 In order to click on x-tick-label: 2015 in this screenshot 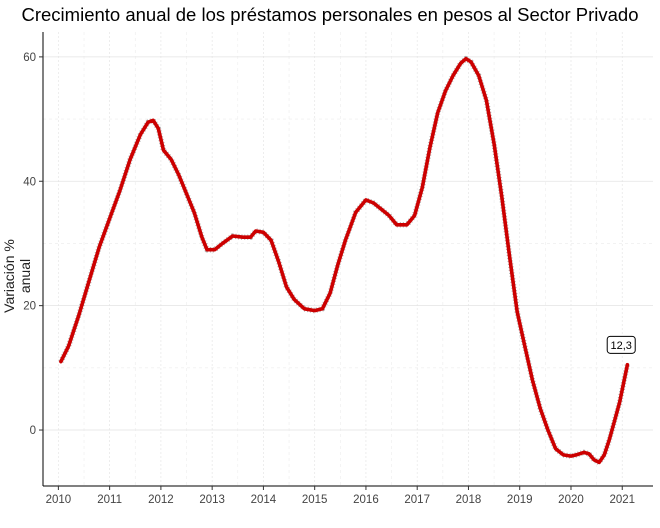, I will do `click(315, 500)`.